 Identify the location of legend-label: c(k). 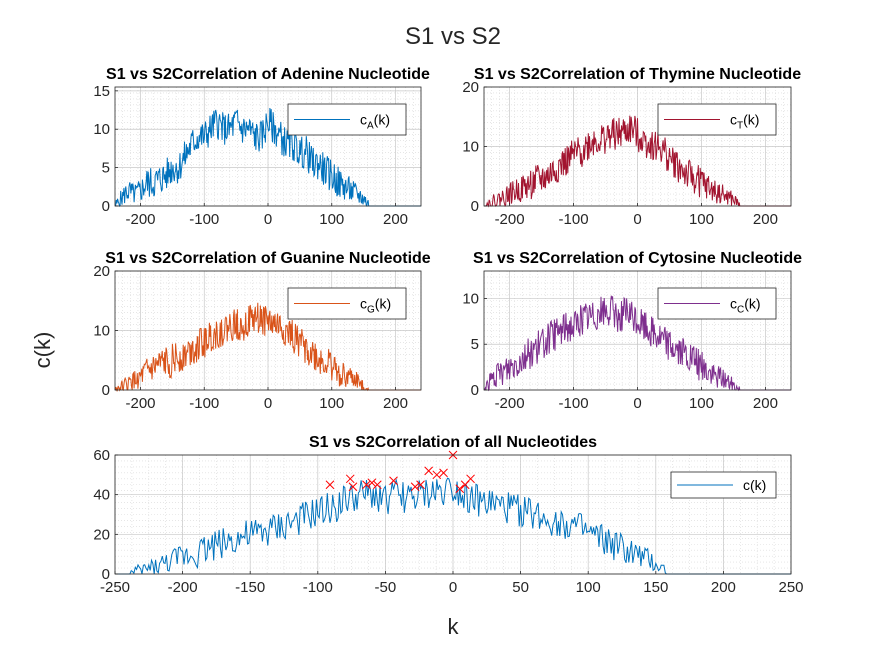
(754, 485).